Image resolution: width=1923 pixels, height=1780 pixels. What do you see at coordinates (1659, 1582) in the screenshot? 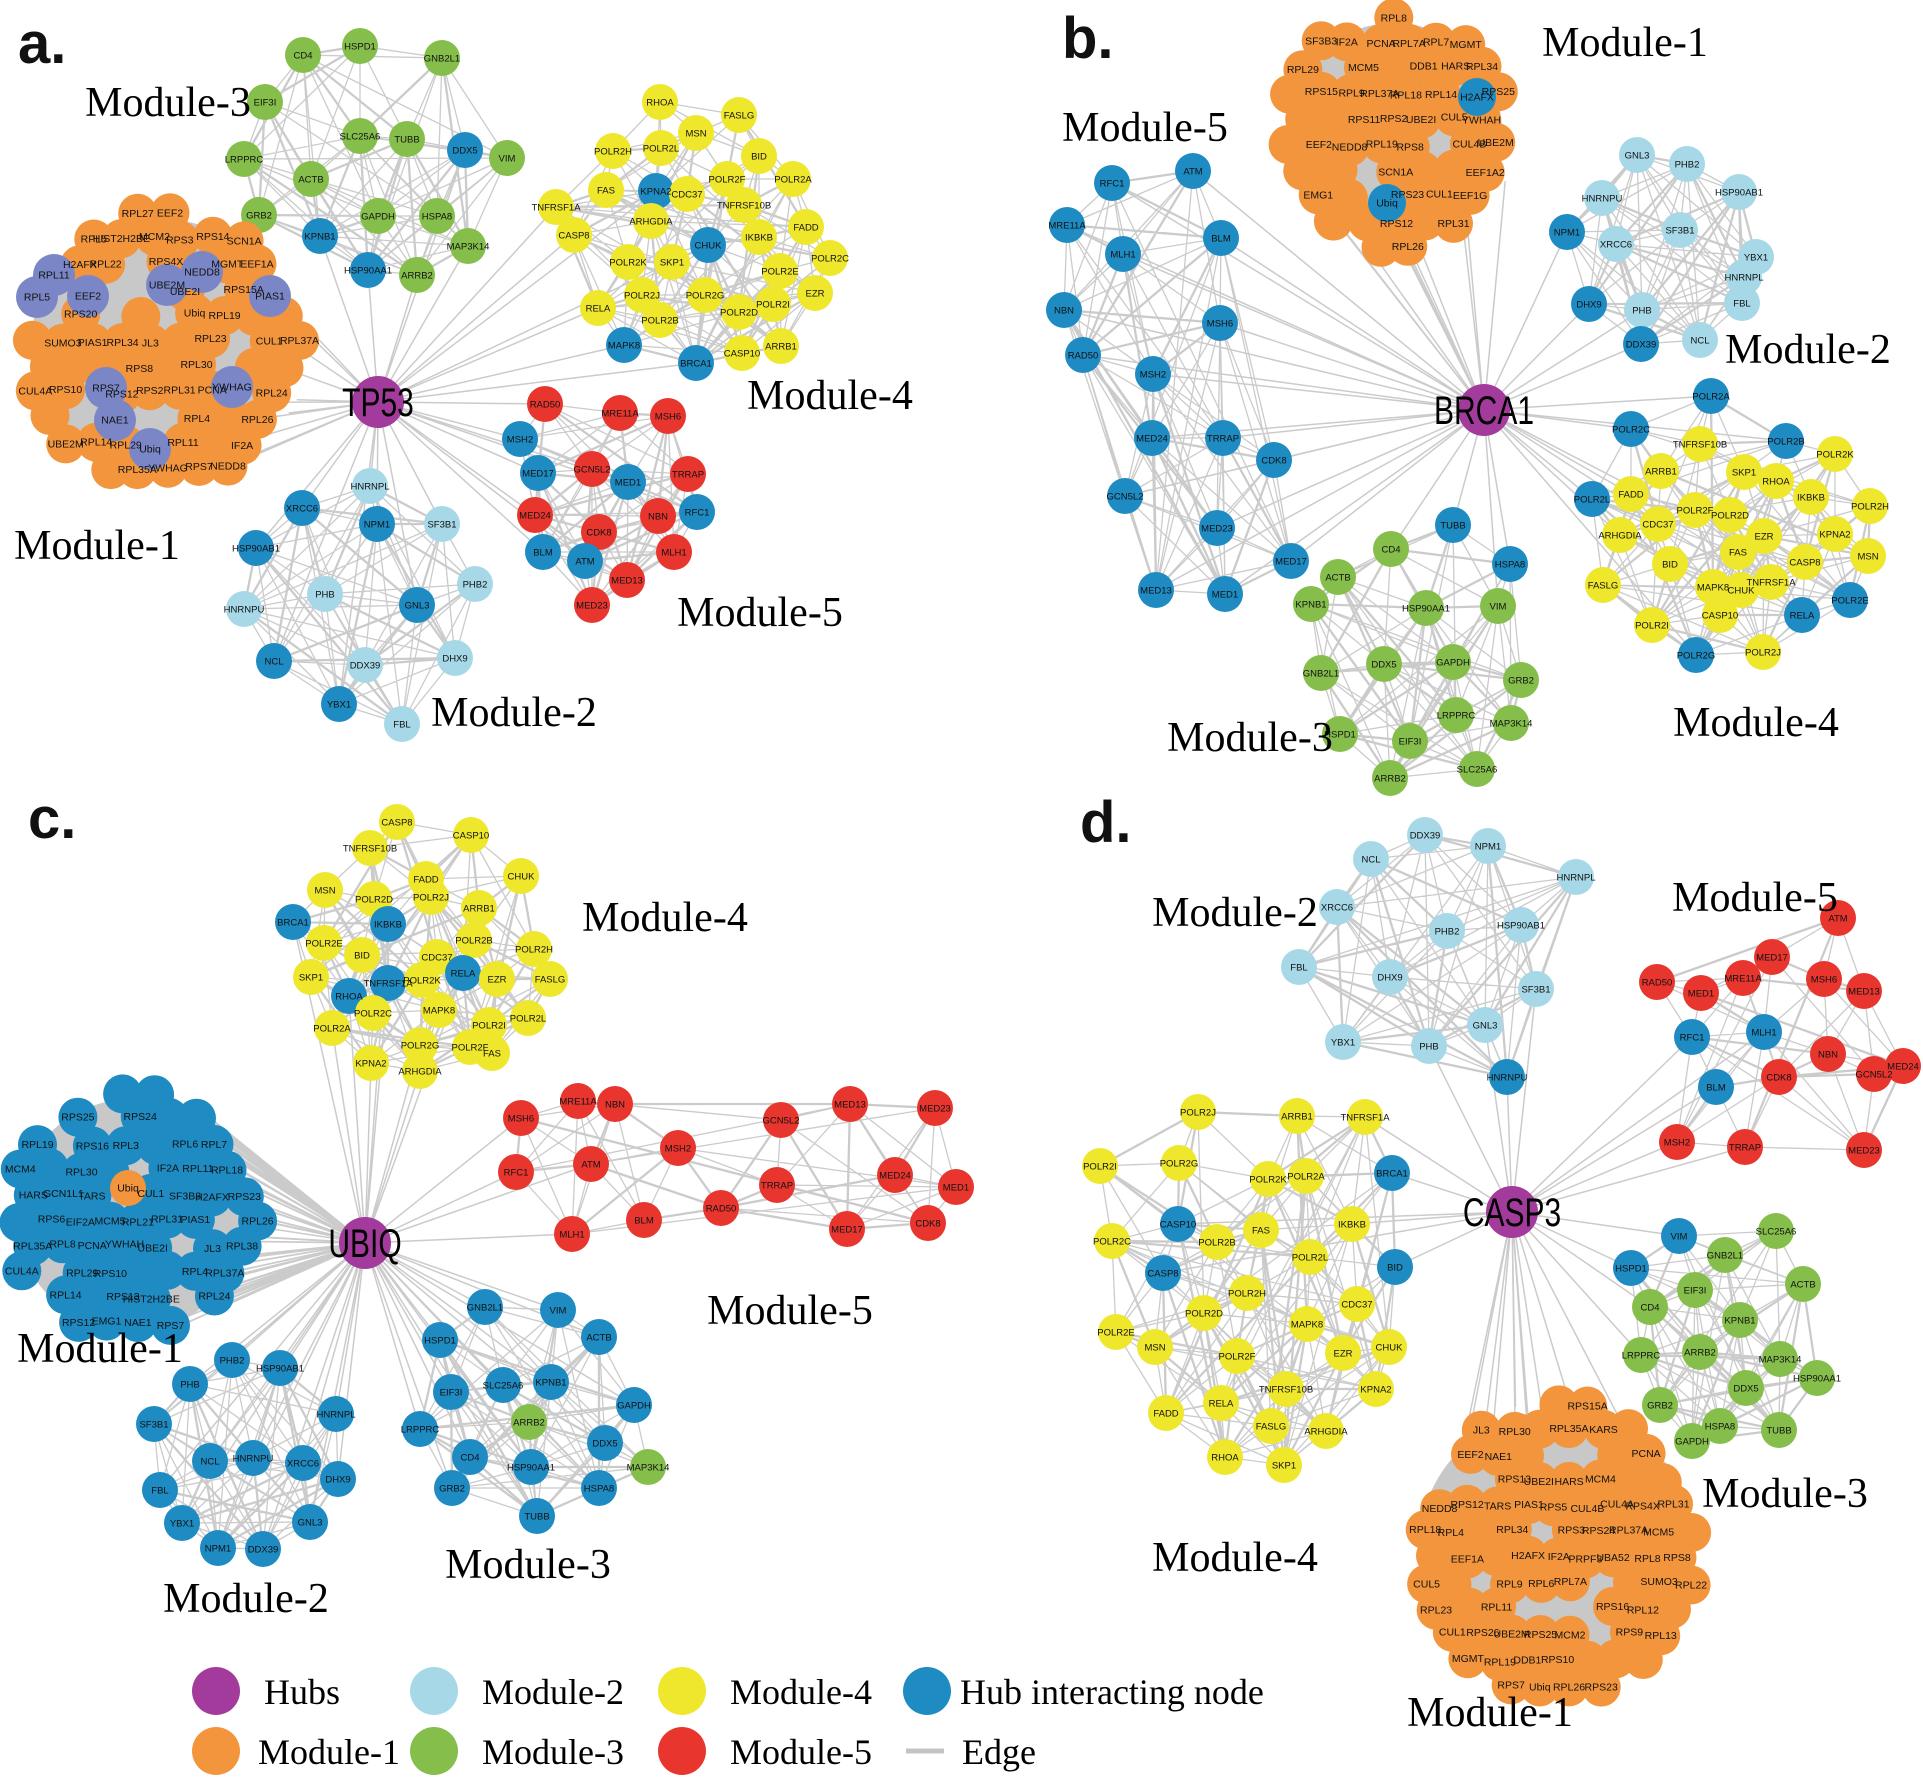
I see `svg-text: SUMO3` at bounding box center [1659, 1582].